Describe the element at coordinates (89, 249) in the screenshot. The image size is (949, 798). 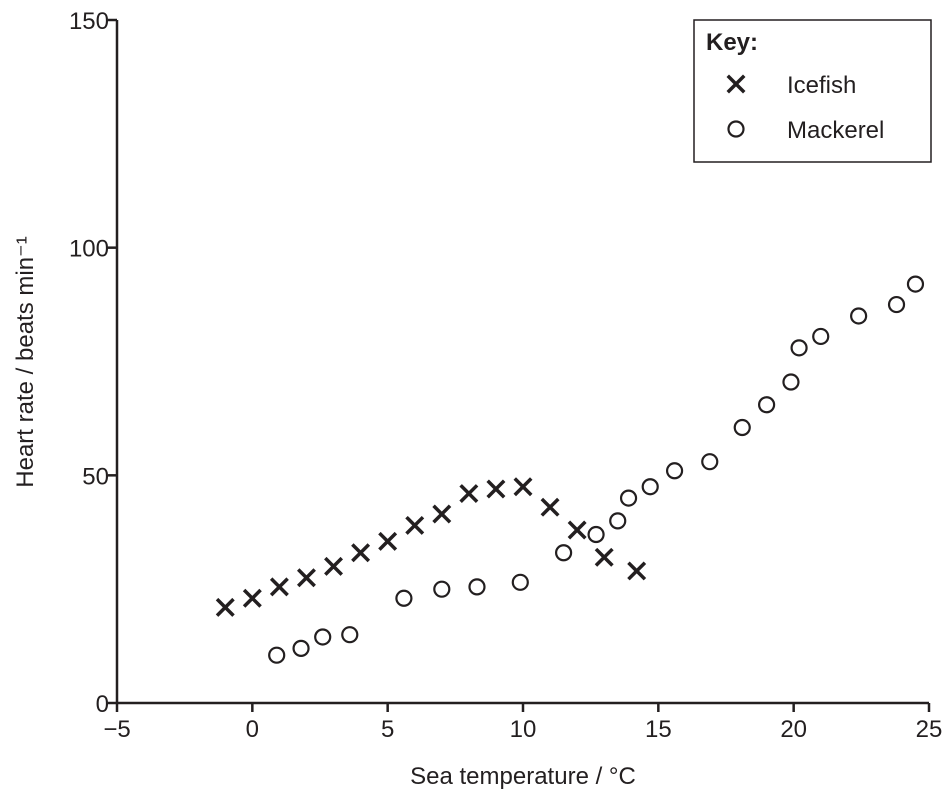
I see `y-tick-label: 100` at that location.